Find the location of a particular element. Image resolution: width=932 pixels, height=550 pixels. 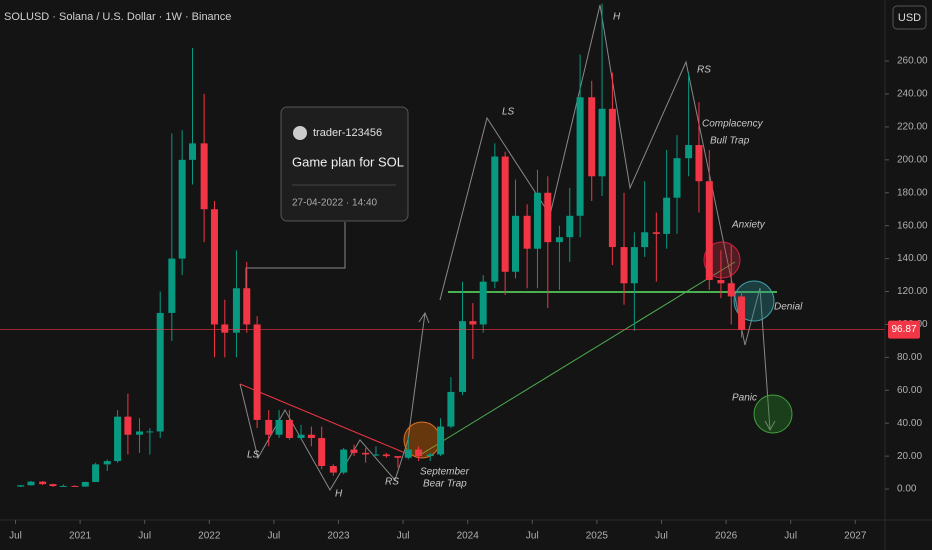

annotation: H is located at coordinates (339, 494).